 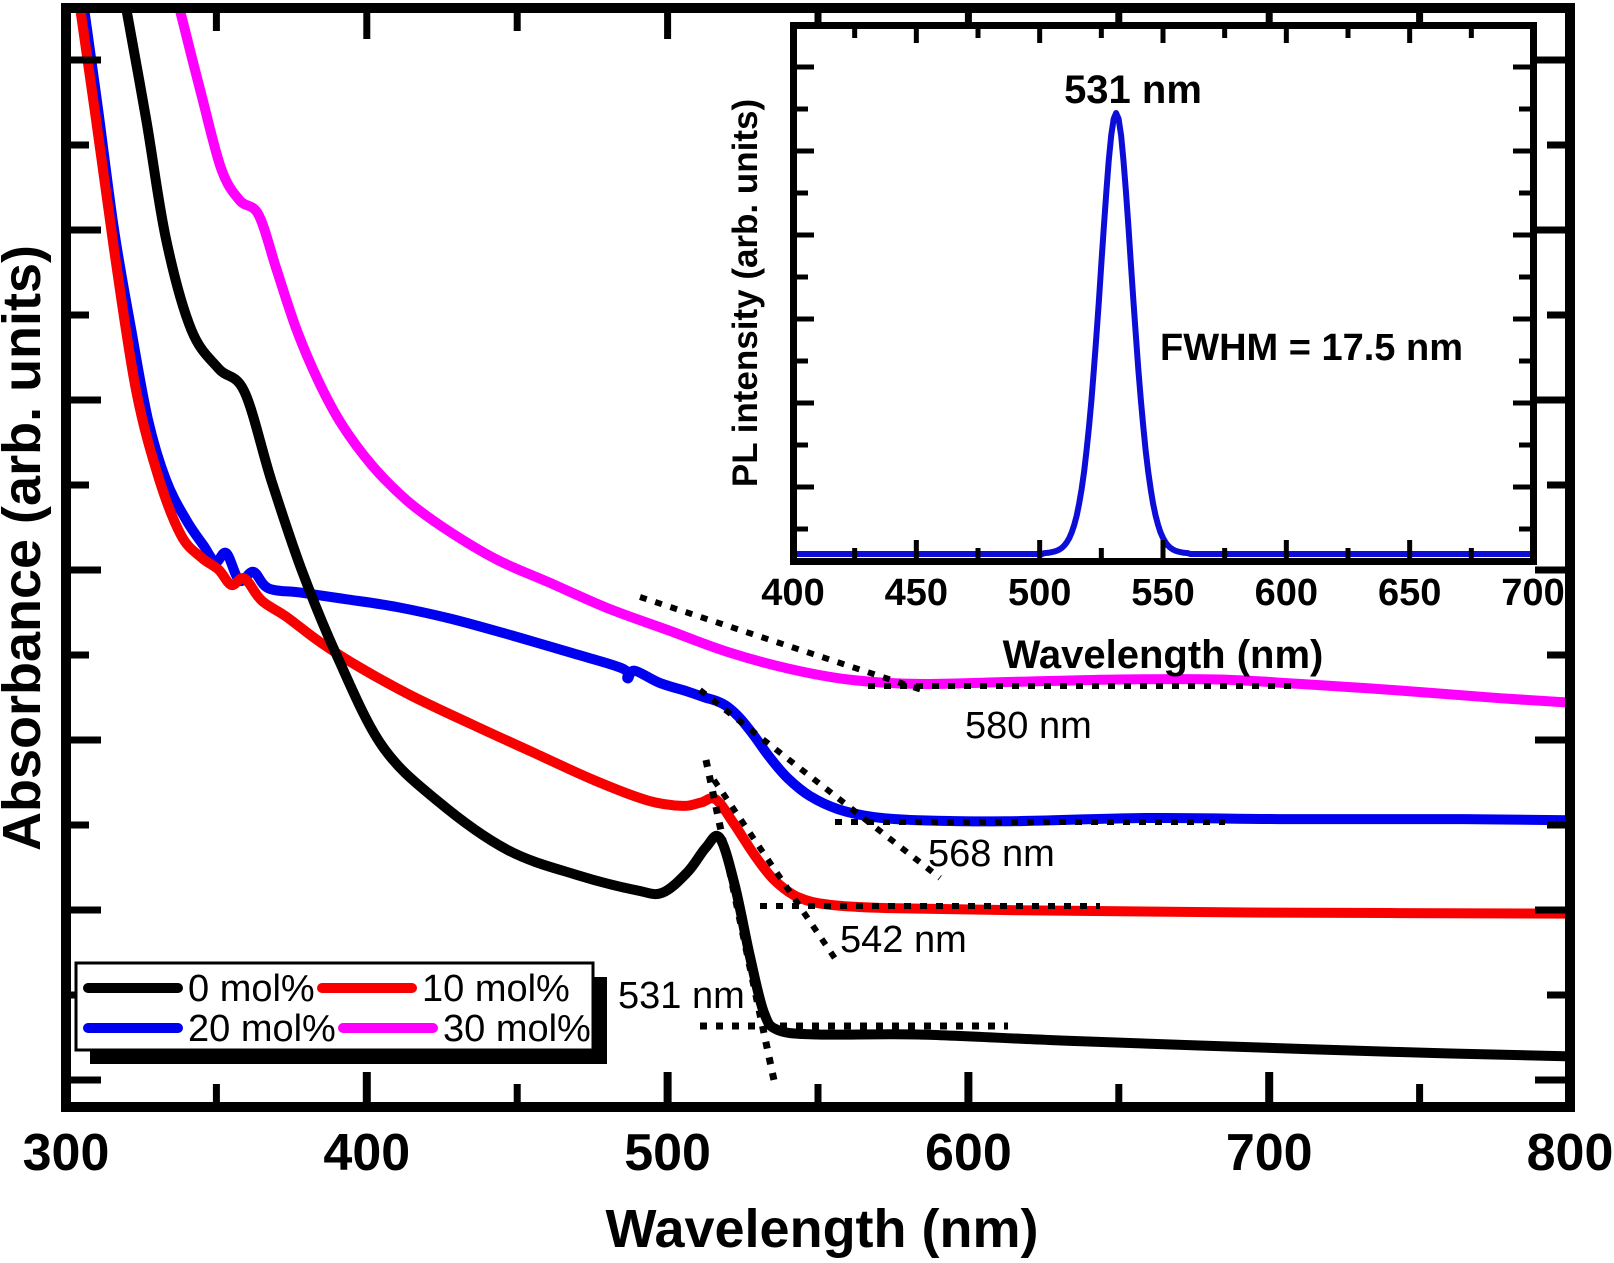 I want to click on legend-label-0mol: 0 mol%, so click(x=251, y=989).